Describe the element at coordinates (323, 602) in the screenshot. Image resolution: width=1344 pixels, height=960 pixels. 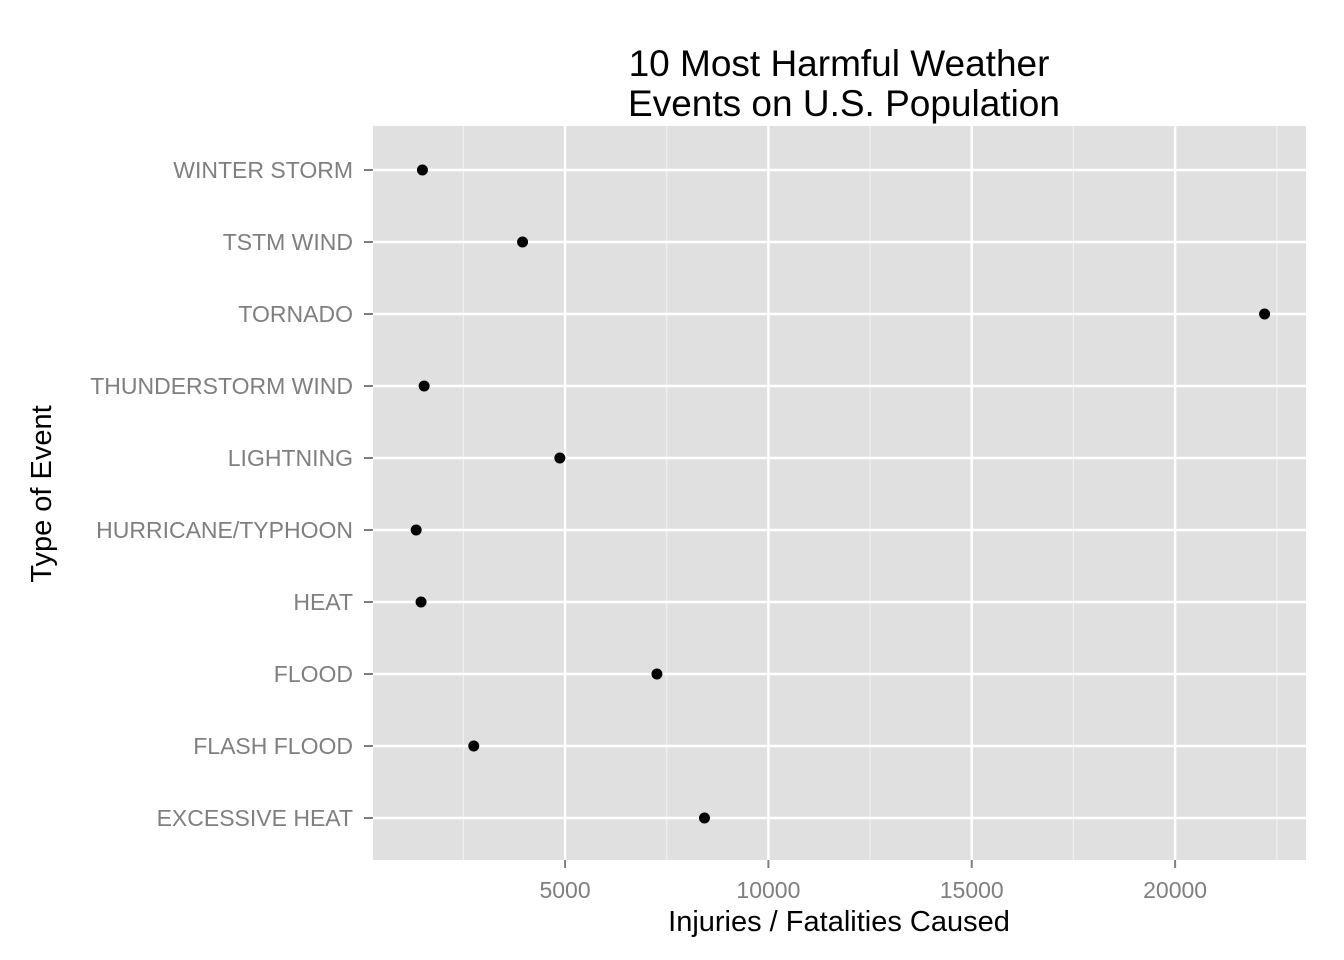
I see `y-tick-label: HEAT` at that location.